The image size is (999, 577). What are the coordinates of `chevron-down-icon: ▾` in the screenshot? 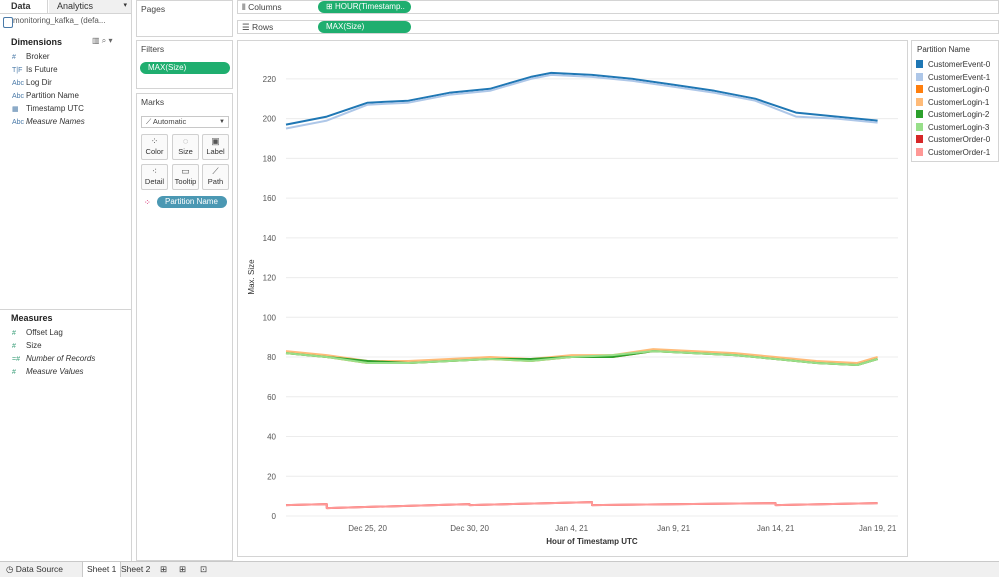 It's located at (125, 5).